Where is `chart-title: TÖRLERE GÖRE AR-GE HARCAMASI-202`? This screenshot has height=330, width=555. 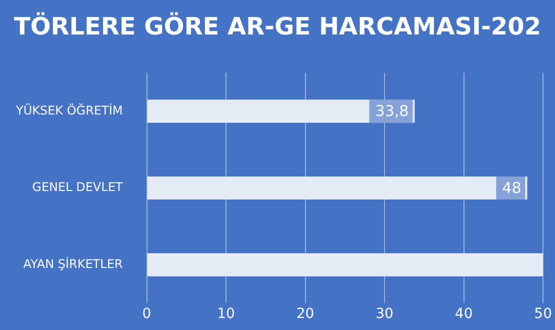
chart-title: TÖRLERE GÖRE AR-GE HARCAMASI-202 is located at coordinates (278, 26).